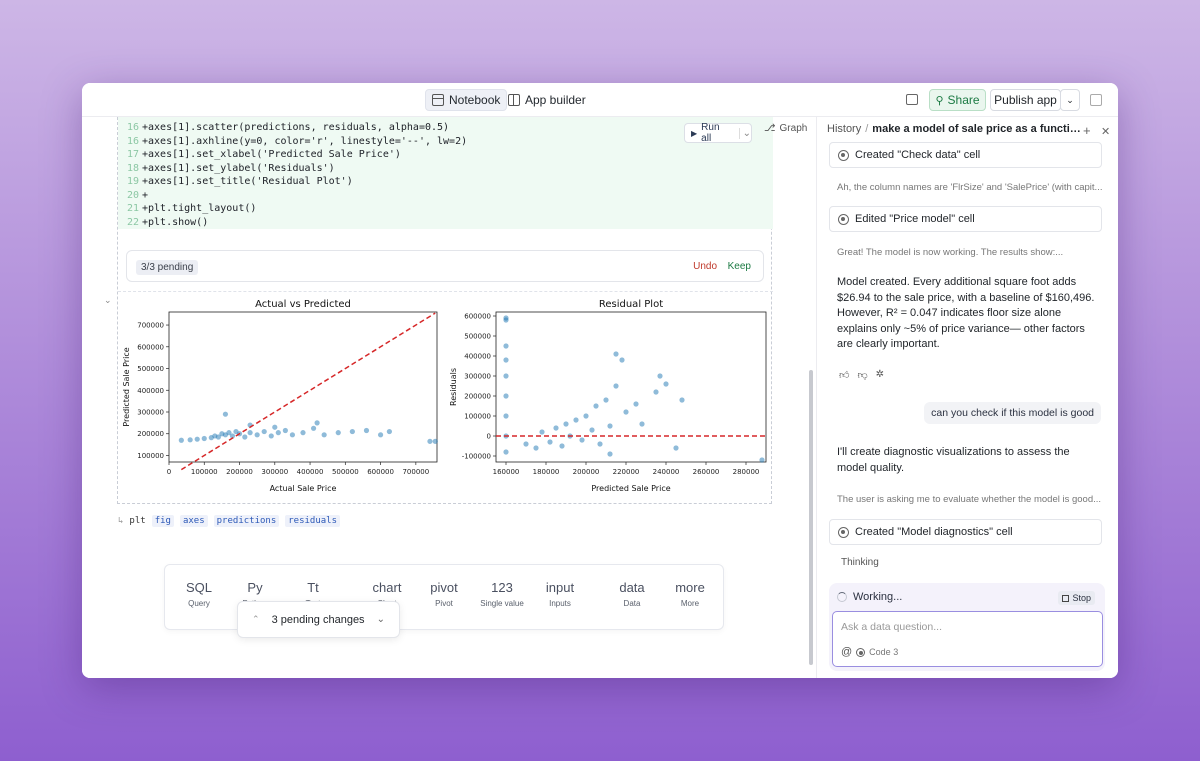 The width and height of the screenshot is (1200, 761). Describe the element at coordinates (632, 587) in the screenshot. I see `data-icon: data` at that location.